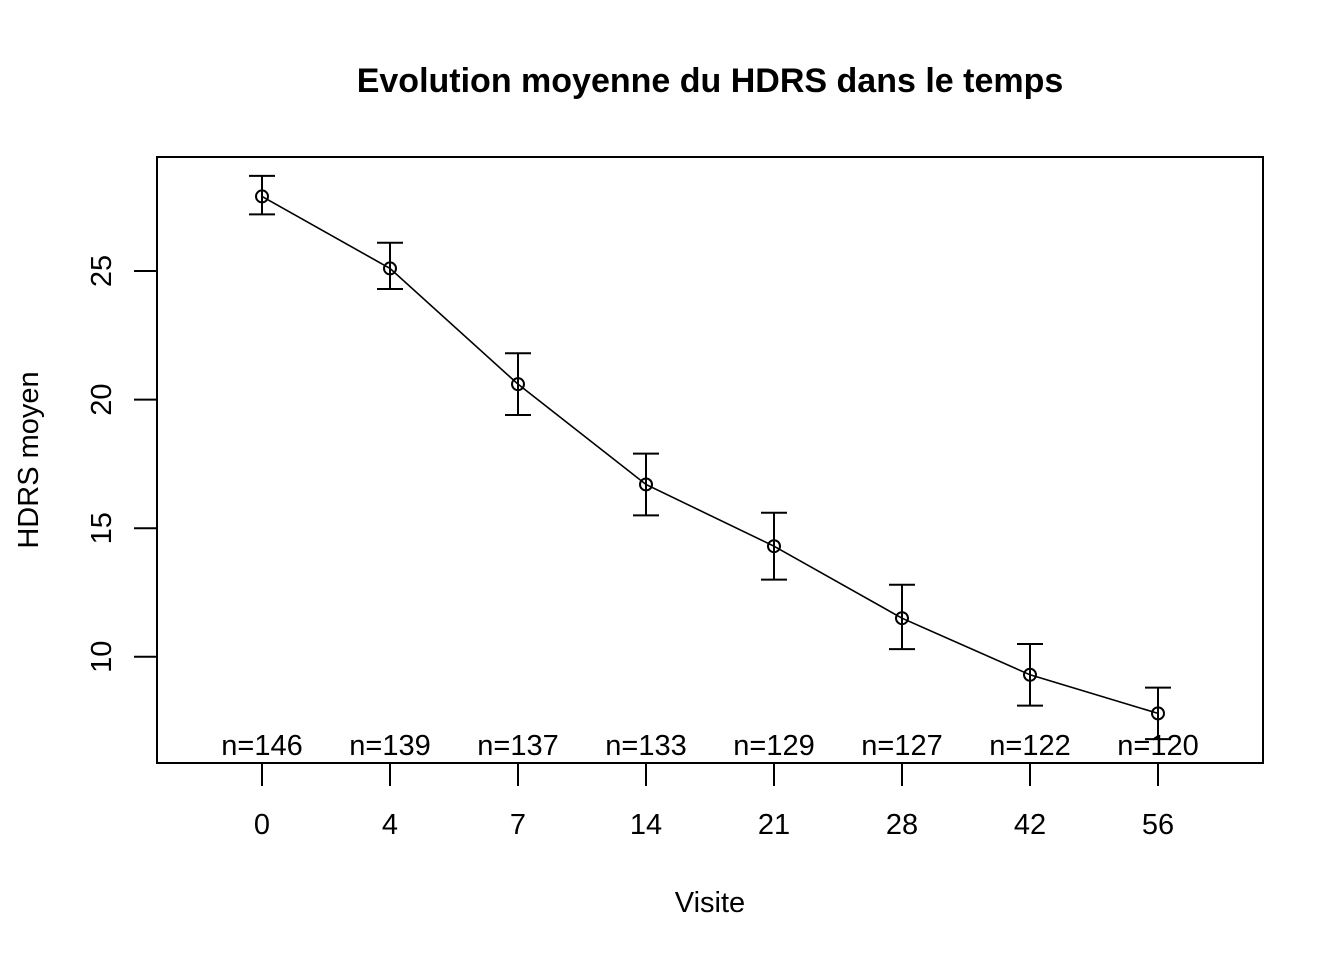 This screenshot has height=960, width=1344. Describe the element at coordinates (1029, 746) in the screenshot. I see `count-label: n=122` at that location.